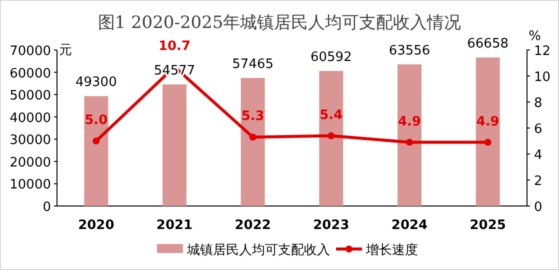 The height and width of the screenshot is (270, 559). Describe the element at coordinates (538, 181) in the screenshot. I see `y2-tick-label: 2` at that location.